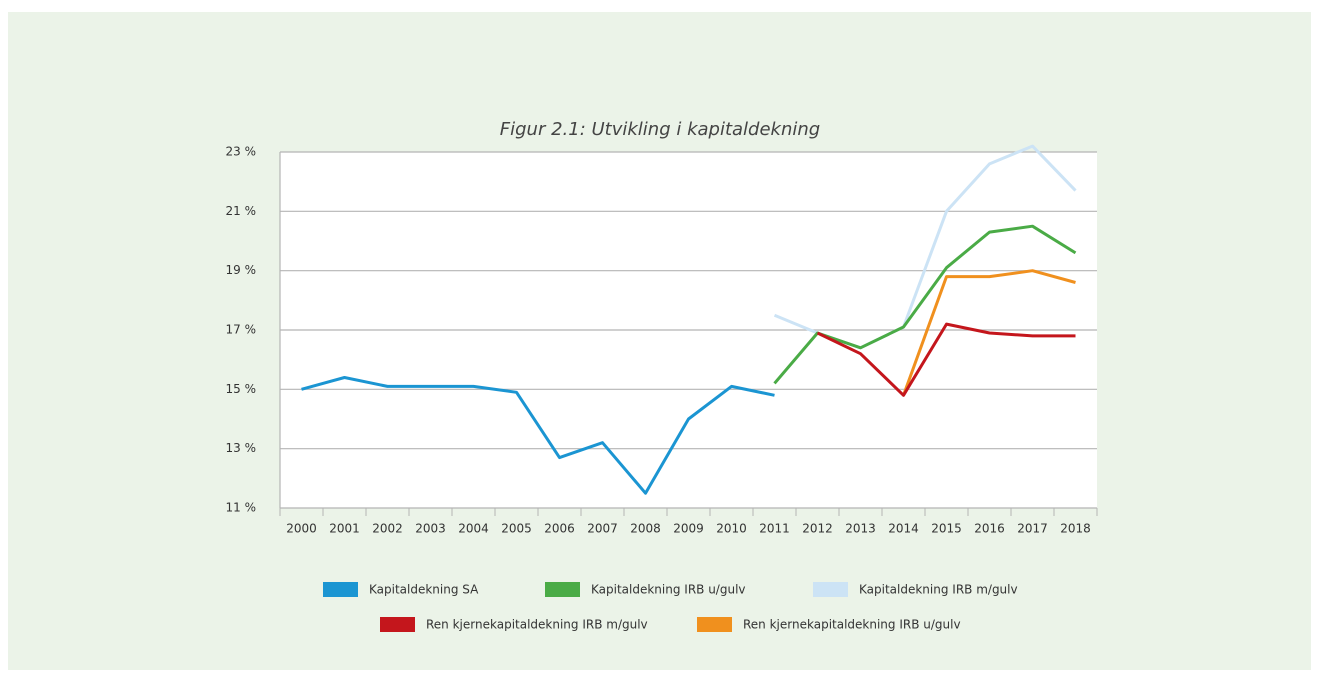 The height and width of the screenshot is (682, 1319). Describe the element at coordinates (301, 529) in the screenshot. I see `x-tick-label: 2000` at that location.